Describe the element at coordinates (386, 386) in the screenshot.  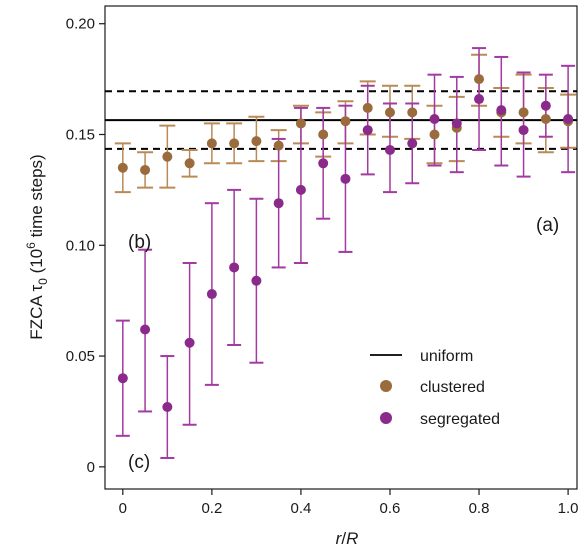
I see `legend-clustered-marker` at that location.